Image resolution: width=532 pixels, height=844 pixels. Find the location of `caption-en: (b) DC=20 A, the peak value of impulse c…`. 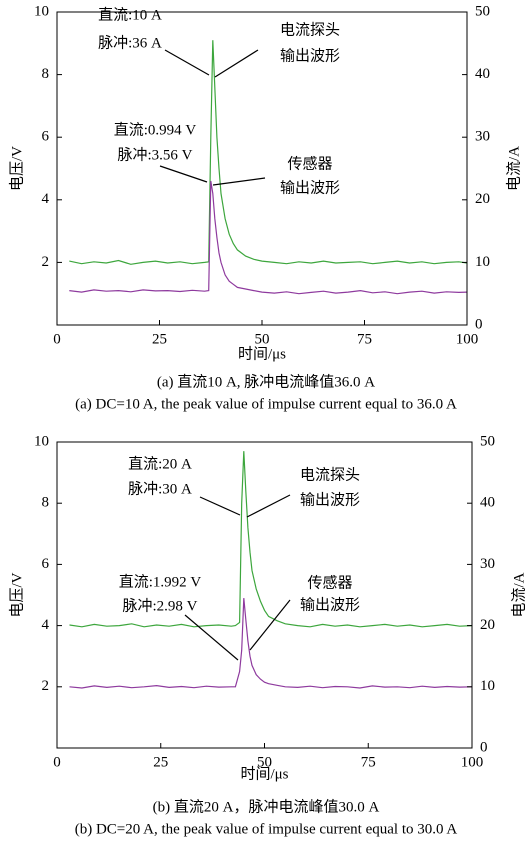

caption-en: (b) DC=20 A, the peak value of impulse c… is located at coordinates (266, 829).